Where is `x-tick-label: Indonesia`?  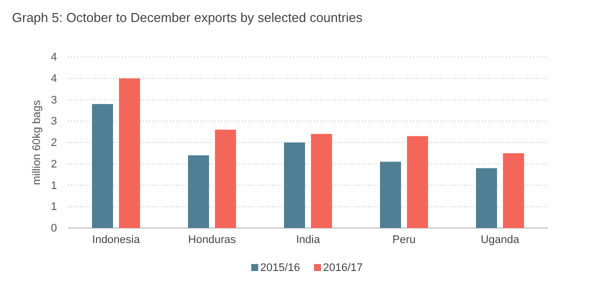
x-tick-label: Indonesia is located at coordinates (116, 240).